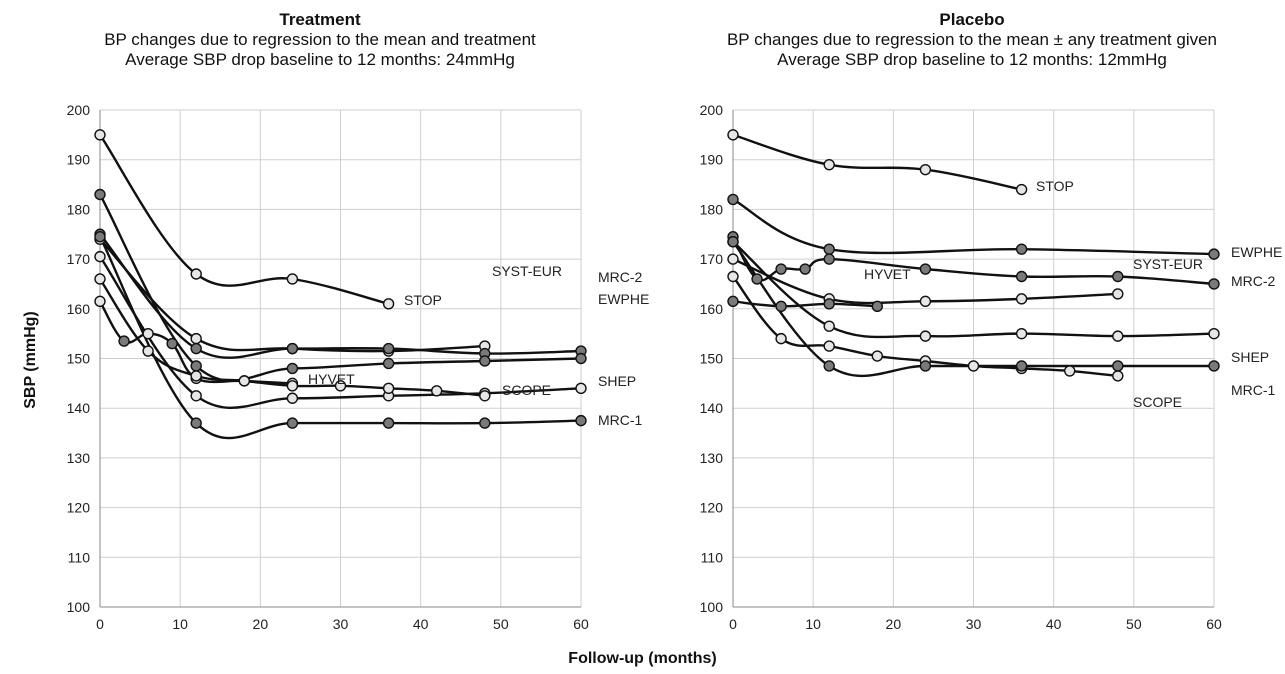  I want to click on treatment-y-tick-label: 130, so click(79, 458).